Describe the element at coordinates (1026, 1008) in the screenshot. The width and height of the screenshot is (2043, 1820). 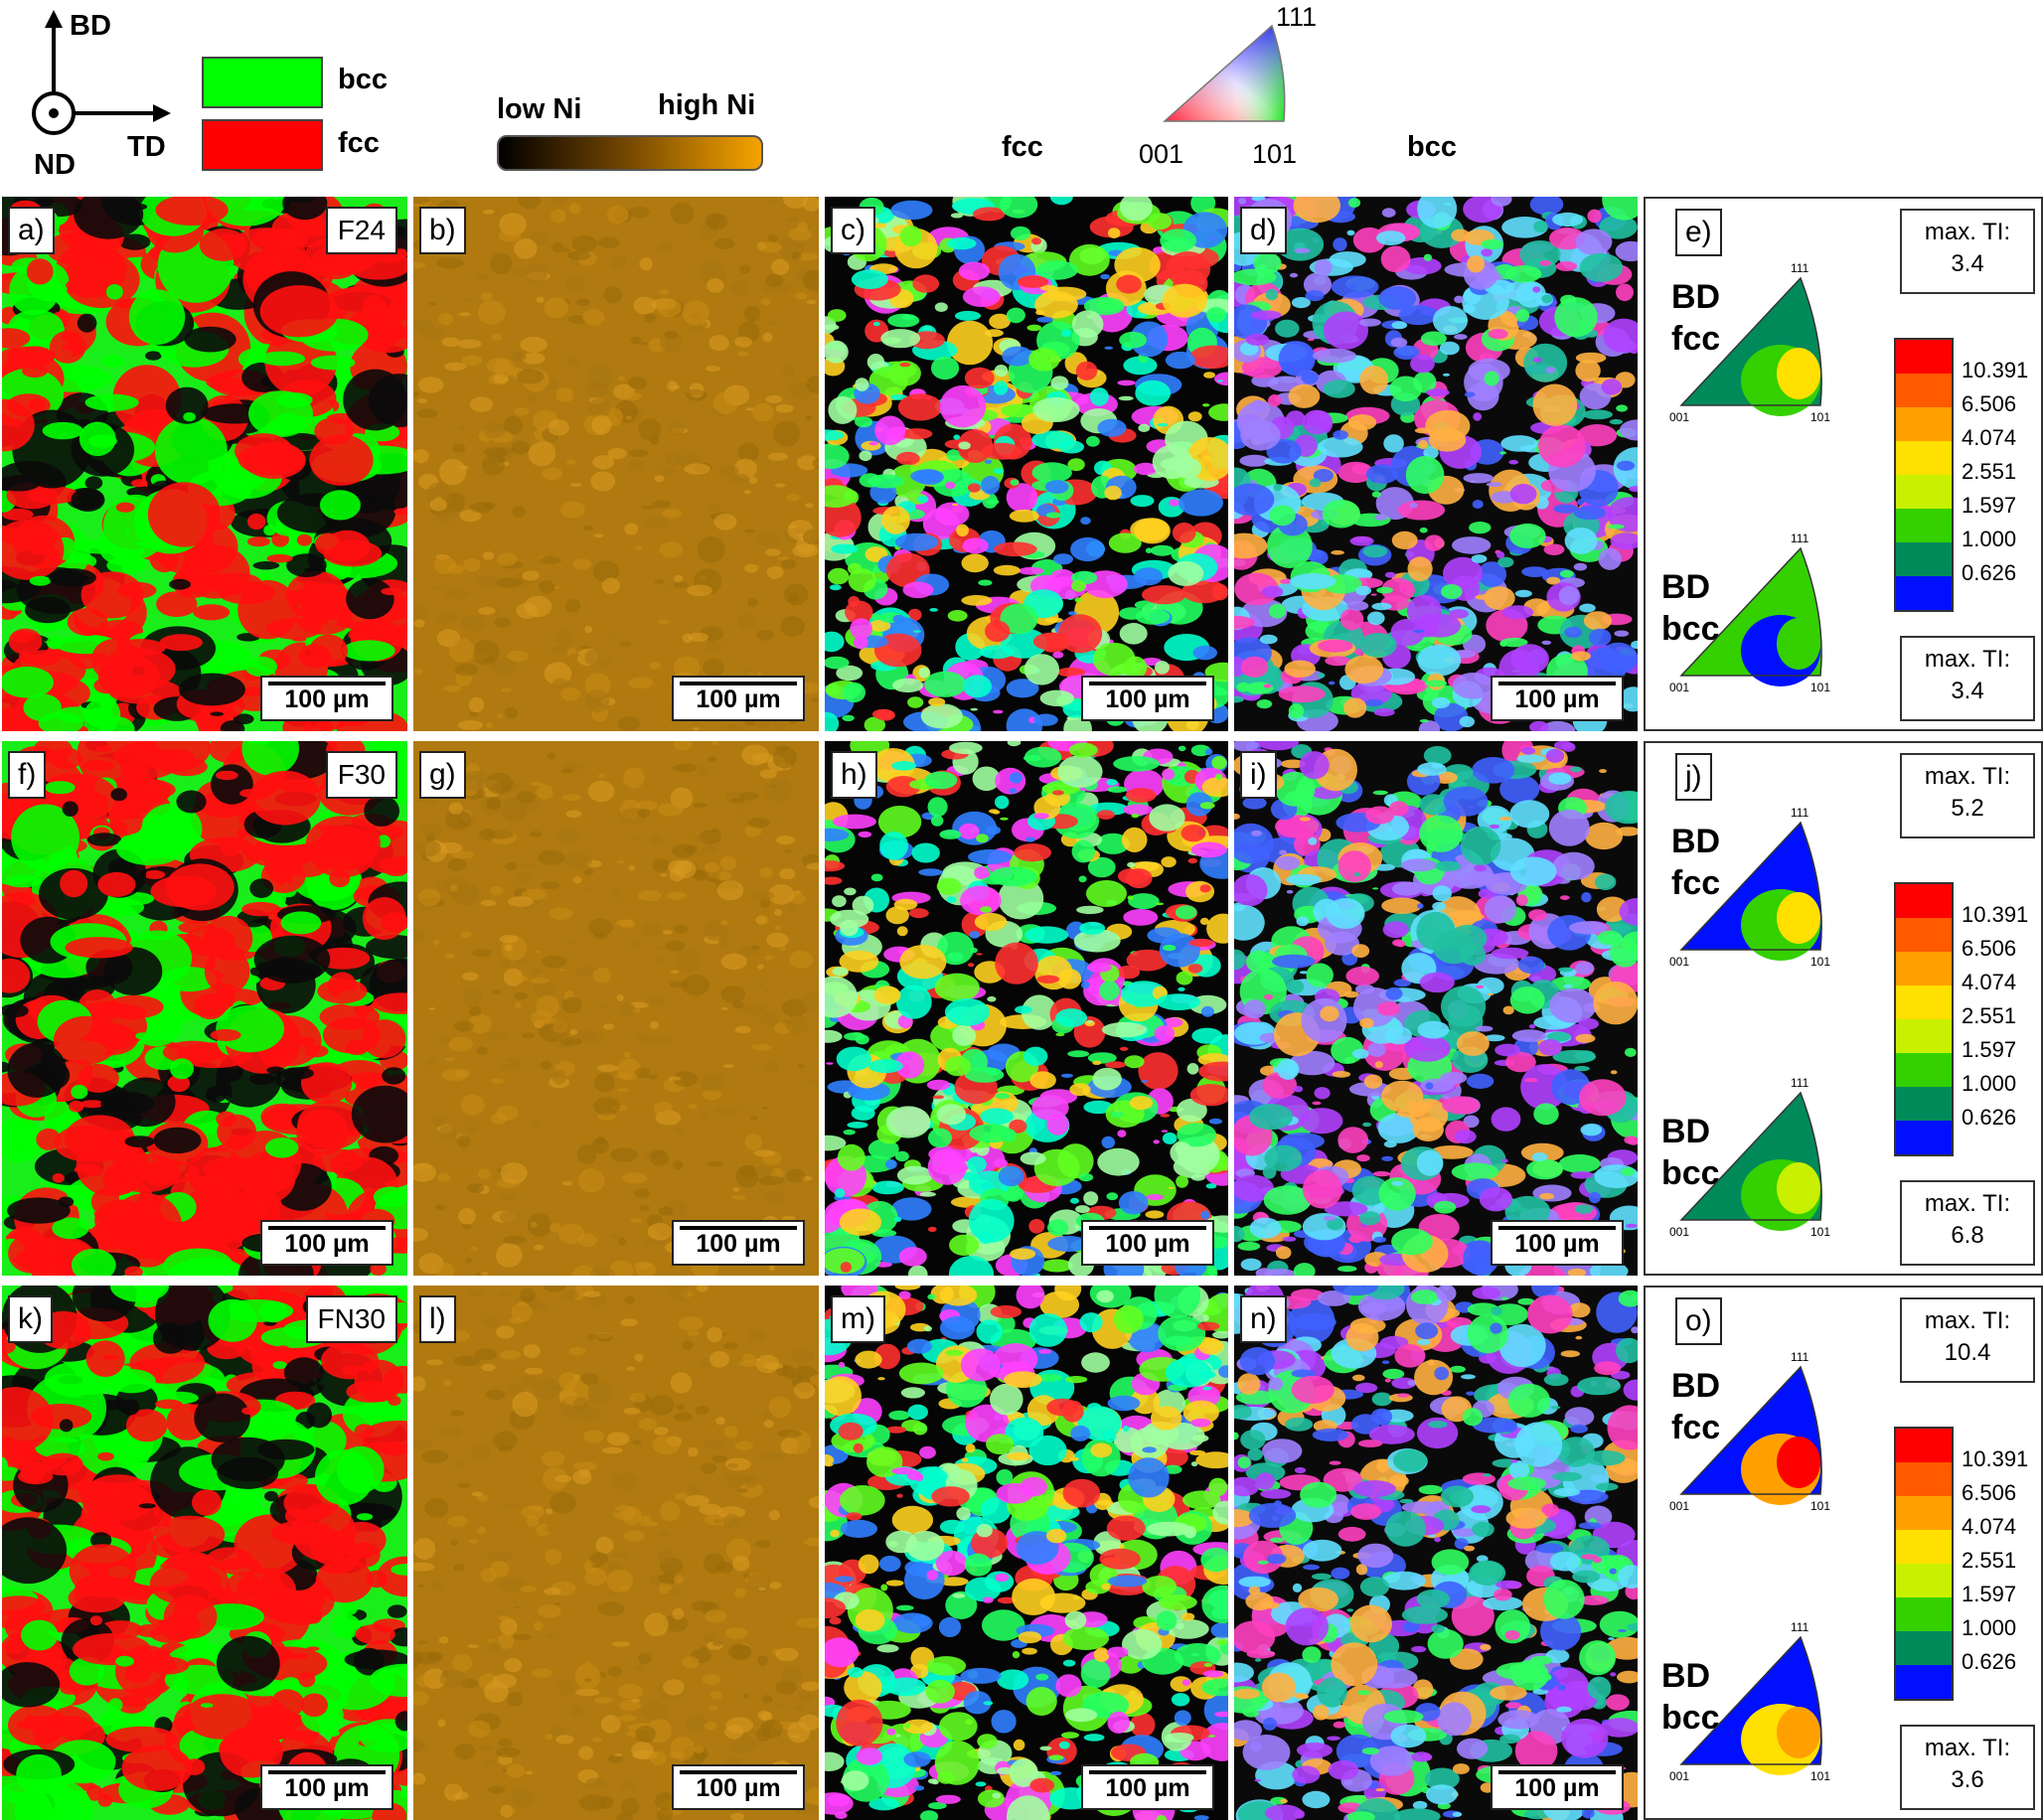
I see `fcc-ipf-map-f30: h) 100 µm` at that location.